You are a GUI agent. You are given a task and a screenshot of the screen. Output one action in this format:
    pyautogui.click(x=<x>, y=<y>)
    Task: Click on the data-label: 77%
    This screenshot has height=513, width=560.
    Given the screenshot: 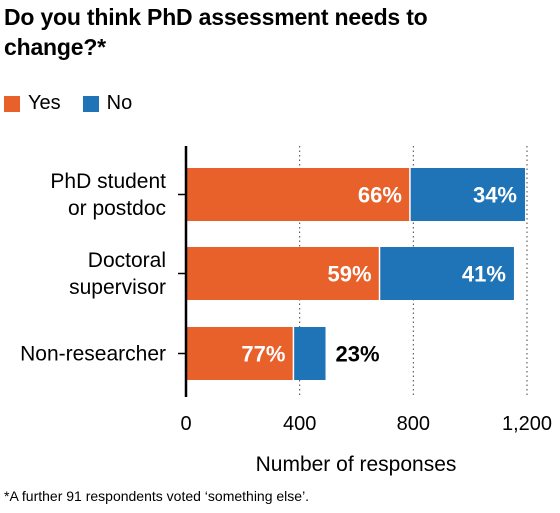 What is the action you would take?
    pyautogui.click(x=263, y=354)
    